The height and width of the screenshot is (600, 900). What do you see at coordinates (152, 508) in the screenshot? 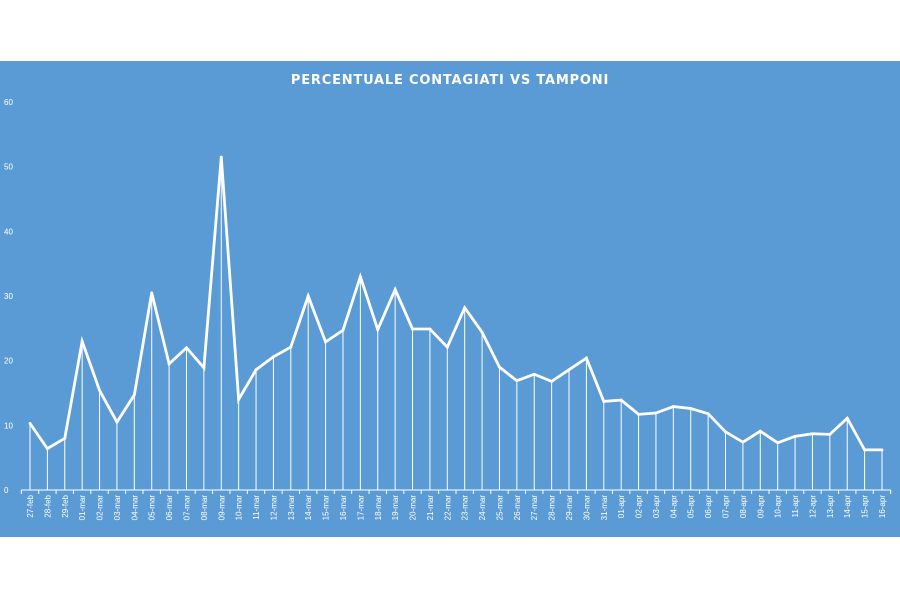
I see `x-tick-label: 05-mar` at bounding box center [152, 508].